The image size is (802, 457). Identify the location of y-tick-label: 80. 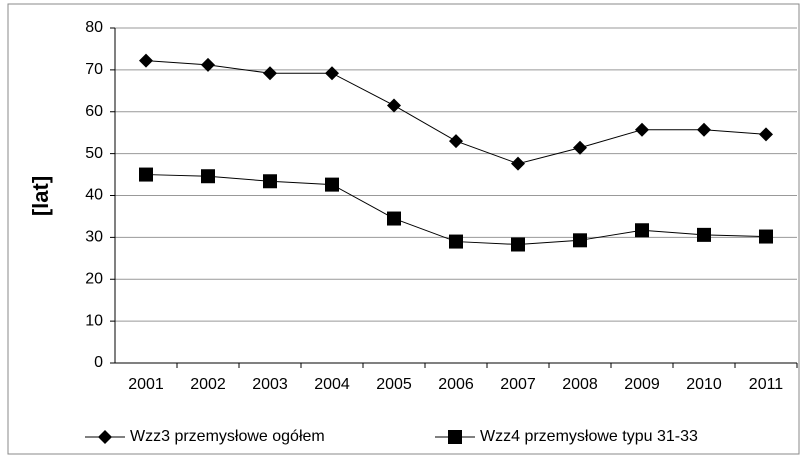
(94, 27).